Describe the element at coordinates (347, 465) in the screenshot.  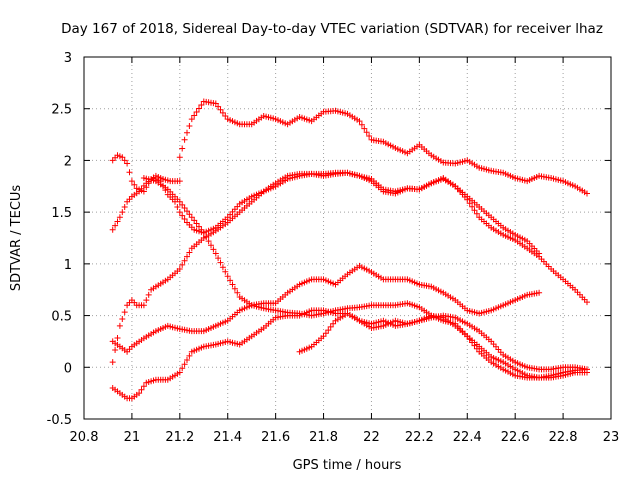
I see `x-axis-label: GPS time / hours` at that location.